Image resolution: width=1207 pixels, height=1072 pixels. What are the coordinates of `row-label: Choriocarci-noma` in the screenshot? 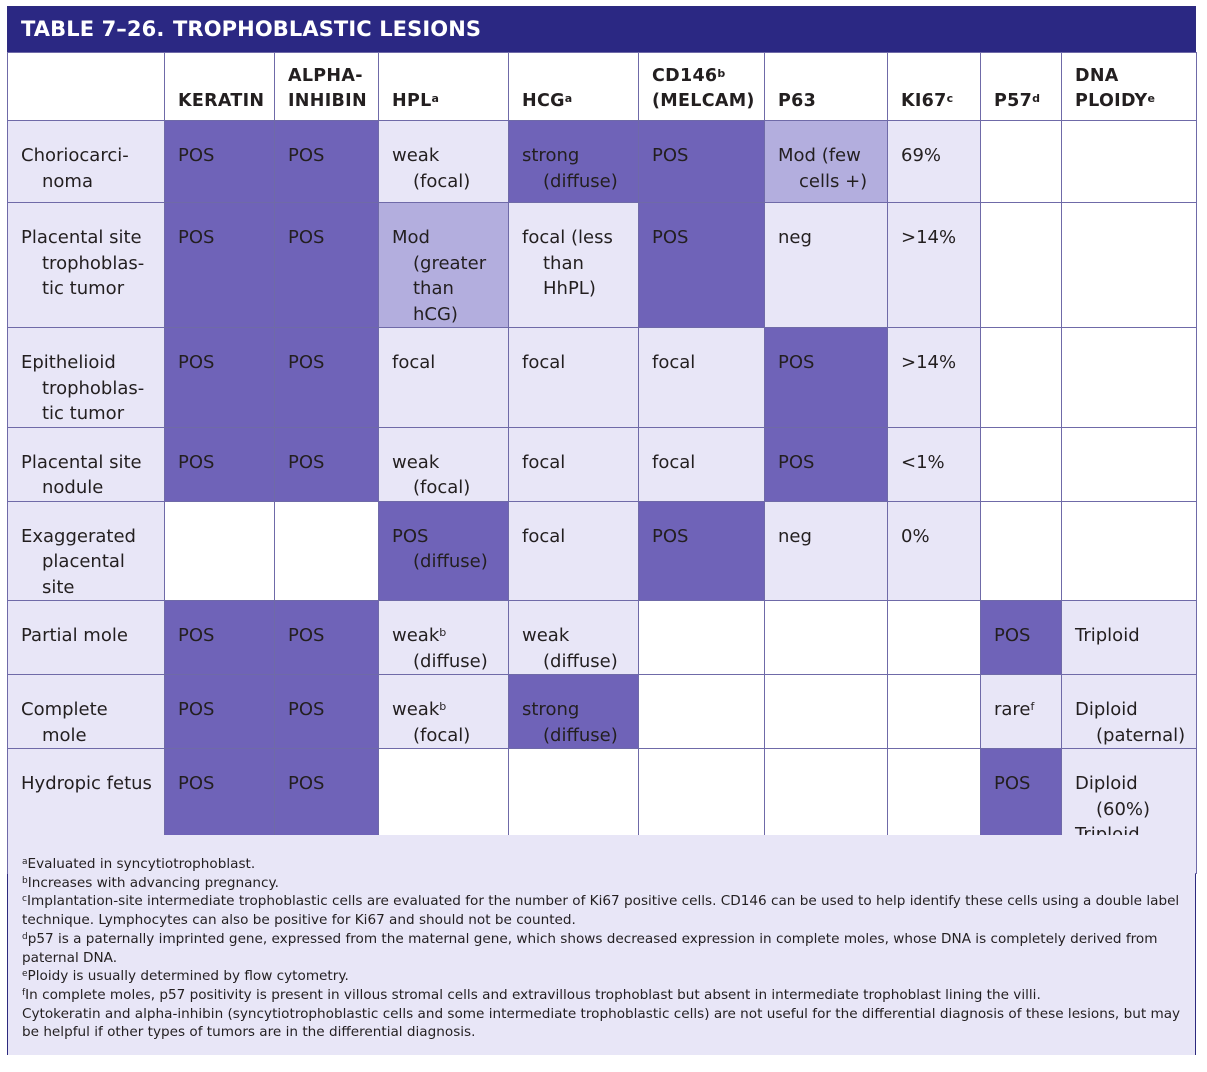 It's located at (86, 161).